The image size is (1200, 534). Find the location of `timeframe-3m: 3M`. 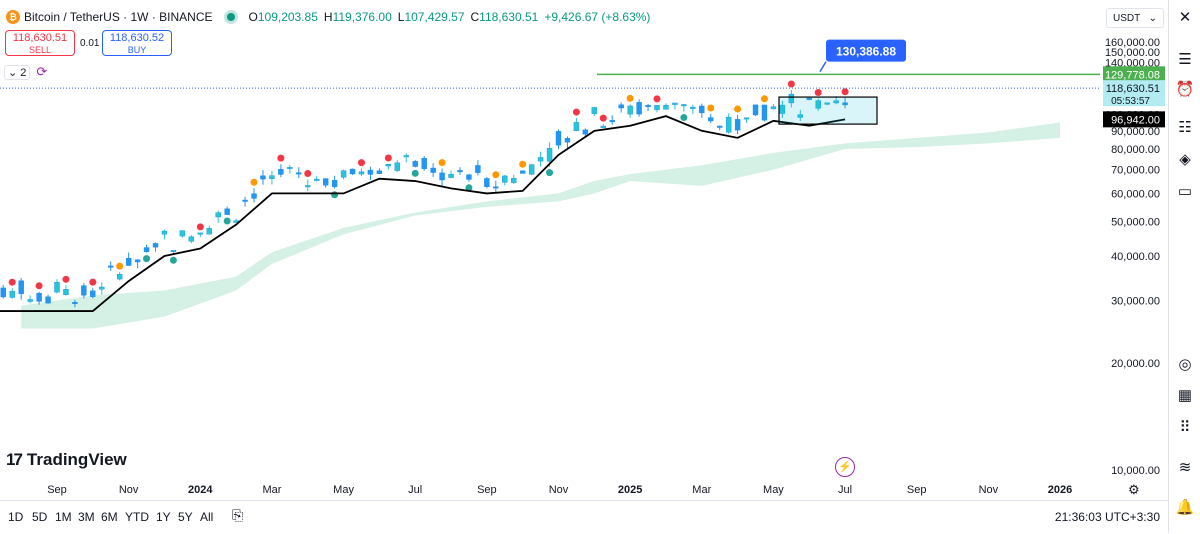

timeframe-3m: 3M is located at coordinates (86, 517).